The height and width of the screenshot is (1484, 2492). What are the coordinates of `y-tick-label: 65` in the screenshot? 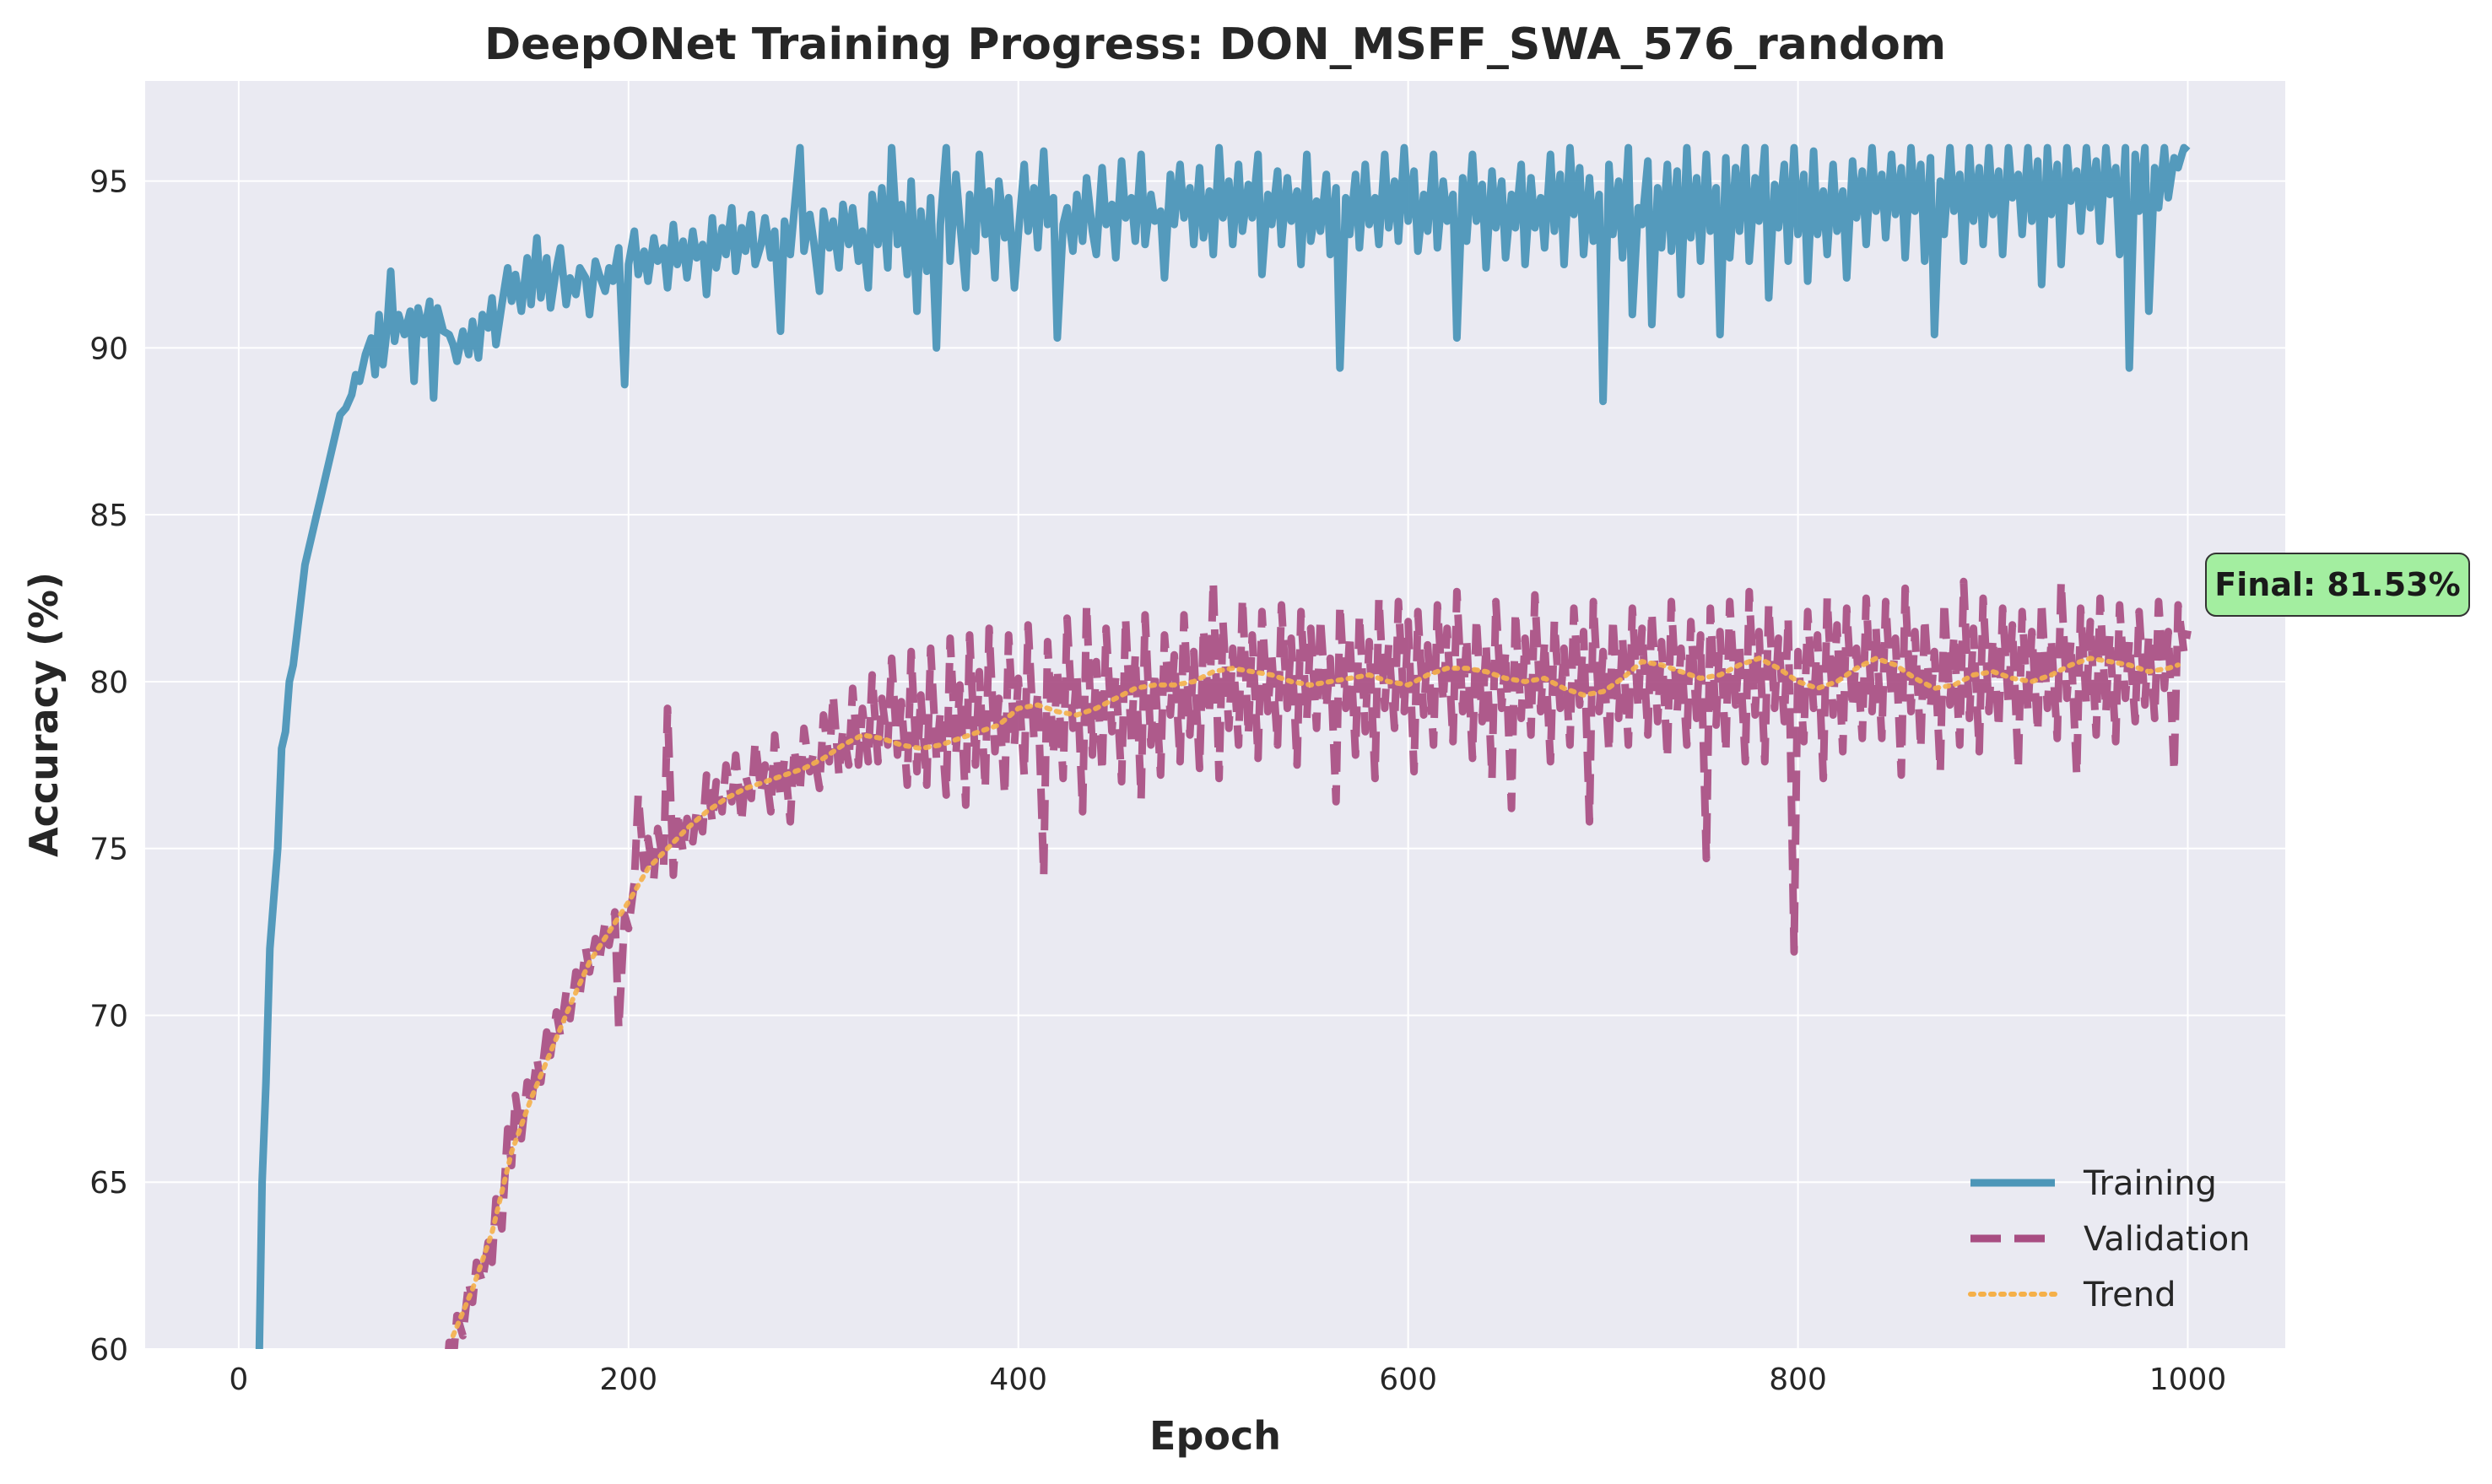 It's located at (108, 1183).